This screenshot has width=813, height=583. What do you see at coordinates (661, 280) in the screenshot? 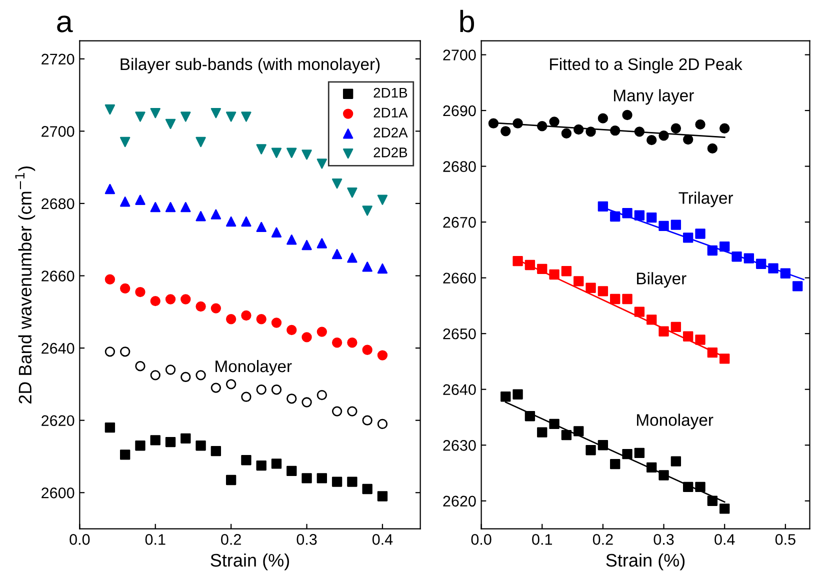
I see `annotation: Bilayer` at bounding box center [661, 280].